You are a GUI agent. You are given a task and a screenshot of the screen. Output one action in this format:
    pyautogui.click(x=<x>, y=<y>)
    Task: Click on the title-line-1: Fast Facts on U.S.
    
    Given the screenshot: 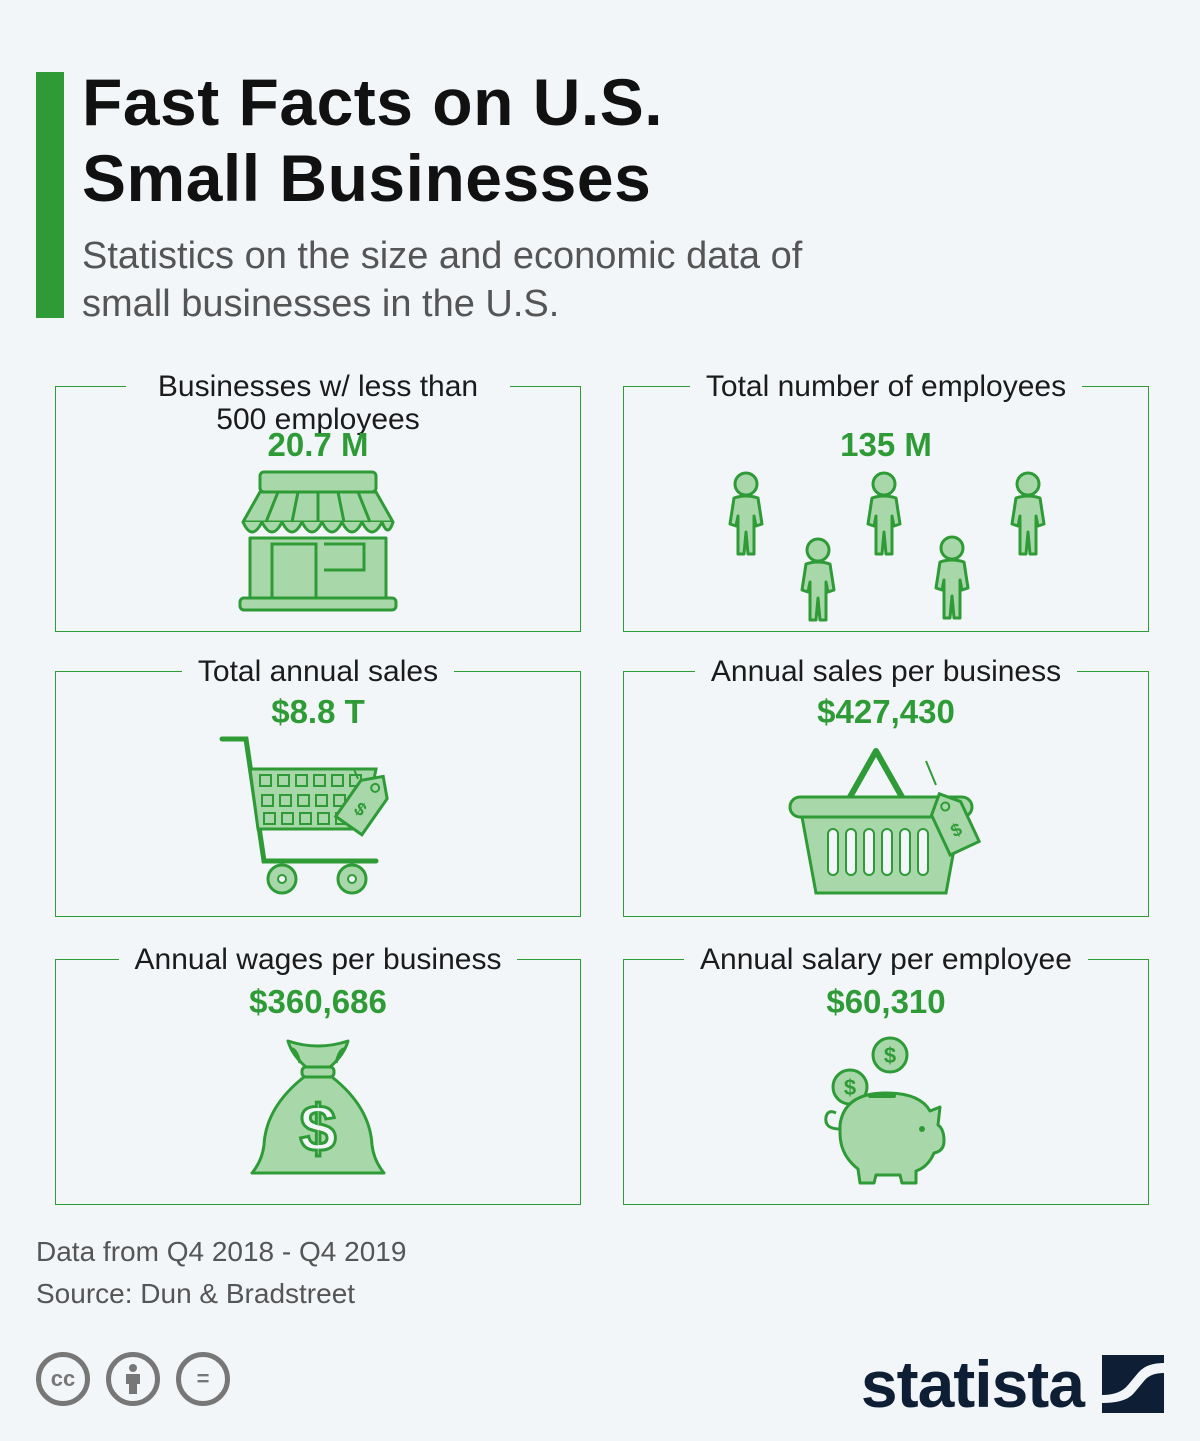 What is the action you would take?
    pyautogui.click(x=373, y=102)
    